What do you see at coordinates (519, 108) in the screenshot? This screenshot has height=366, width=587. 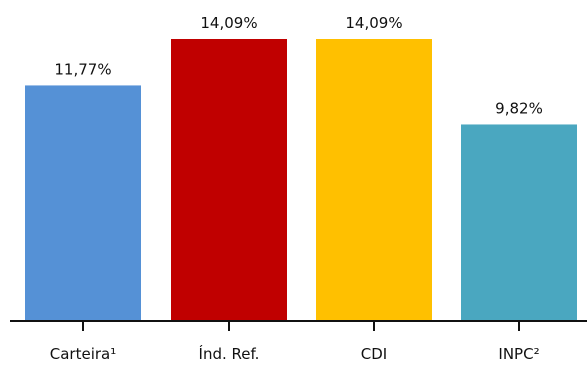 I see `value-label-3: 9,82%` at bounding box center [519, 108].